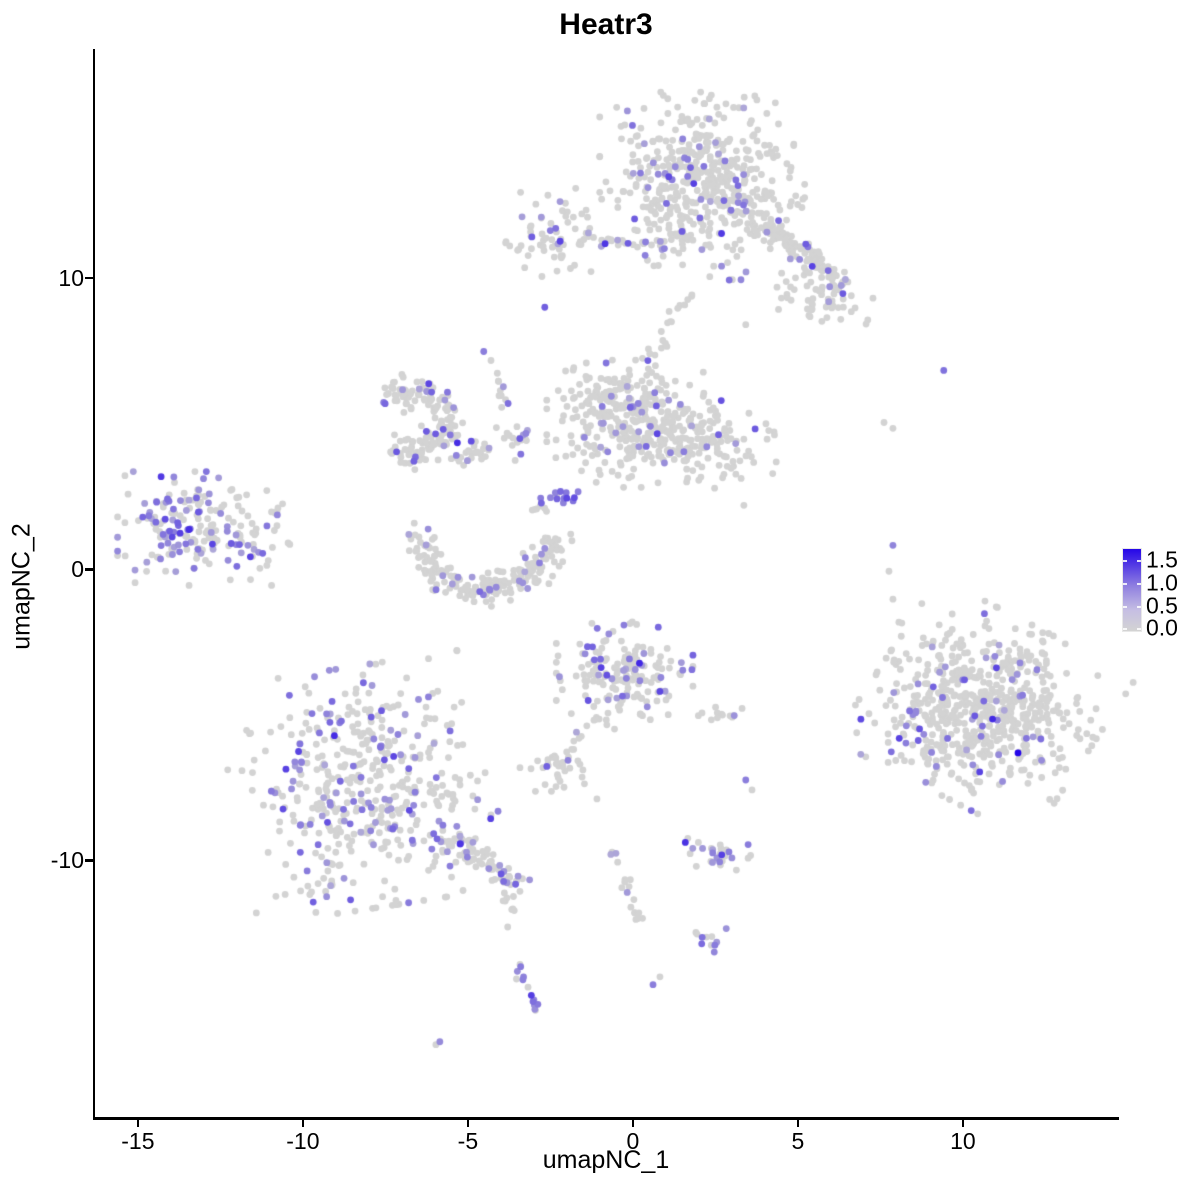 This screenshot has width=1200, height=1200. I want to click on x-axis-tick-label: -10, so click(303, 1141).